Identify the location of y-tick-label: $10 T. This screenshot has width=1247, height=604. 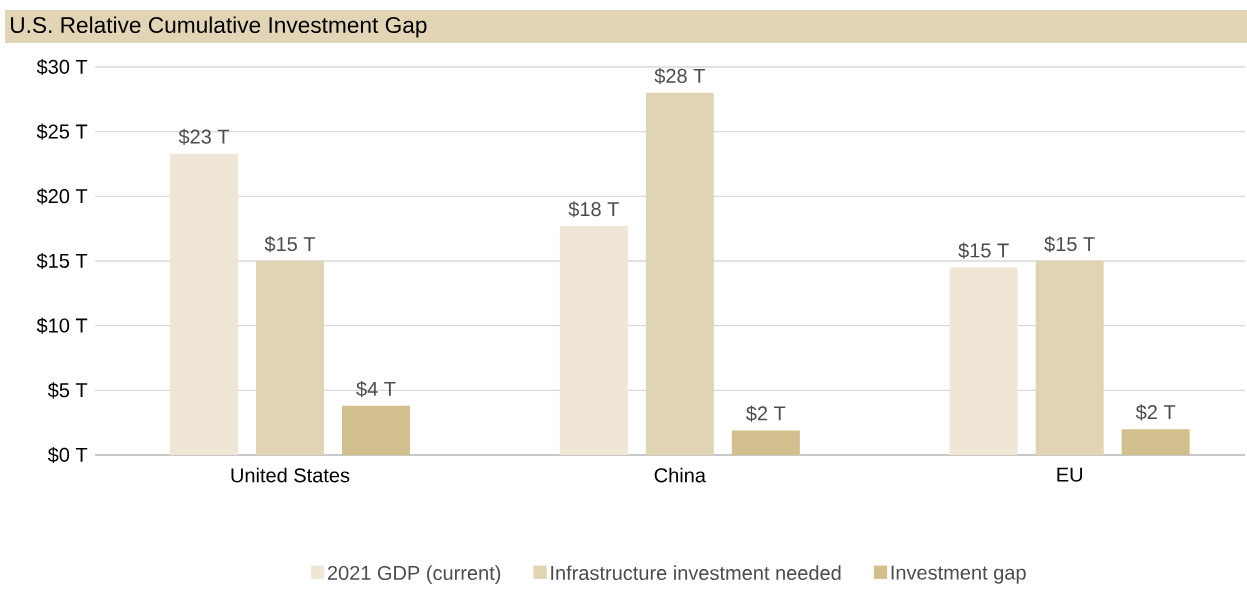
(62, 325).